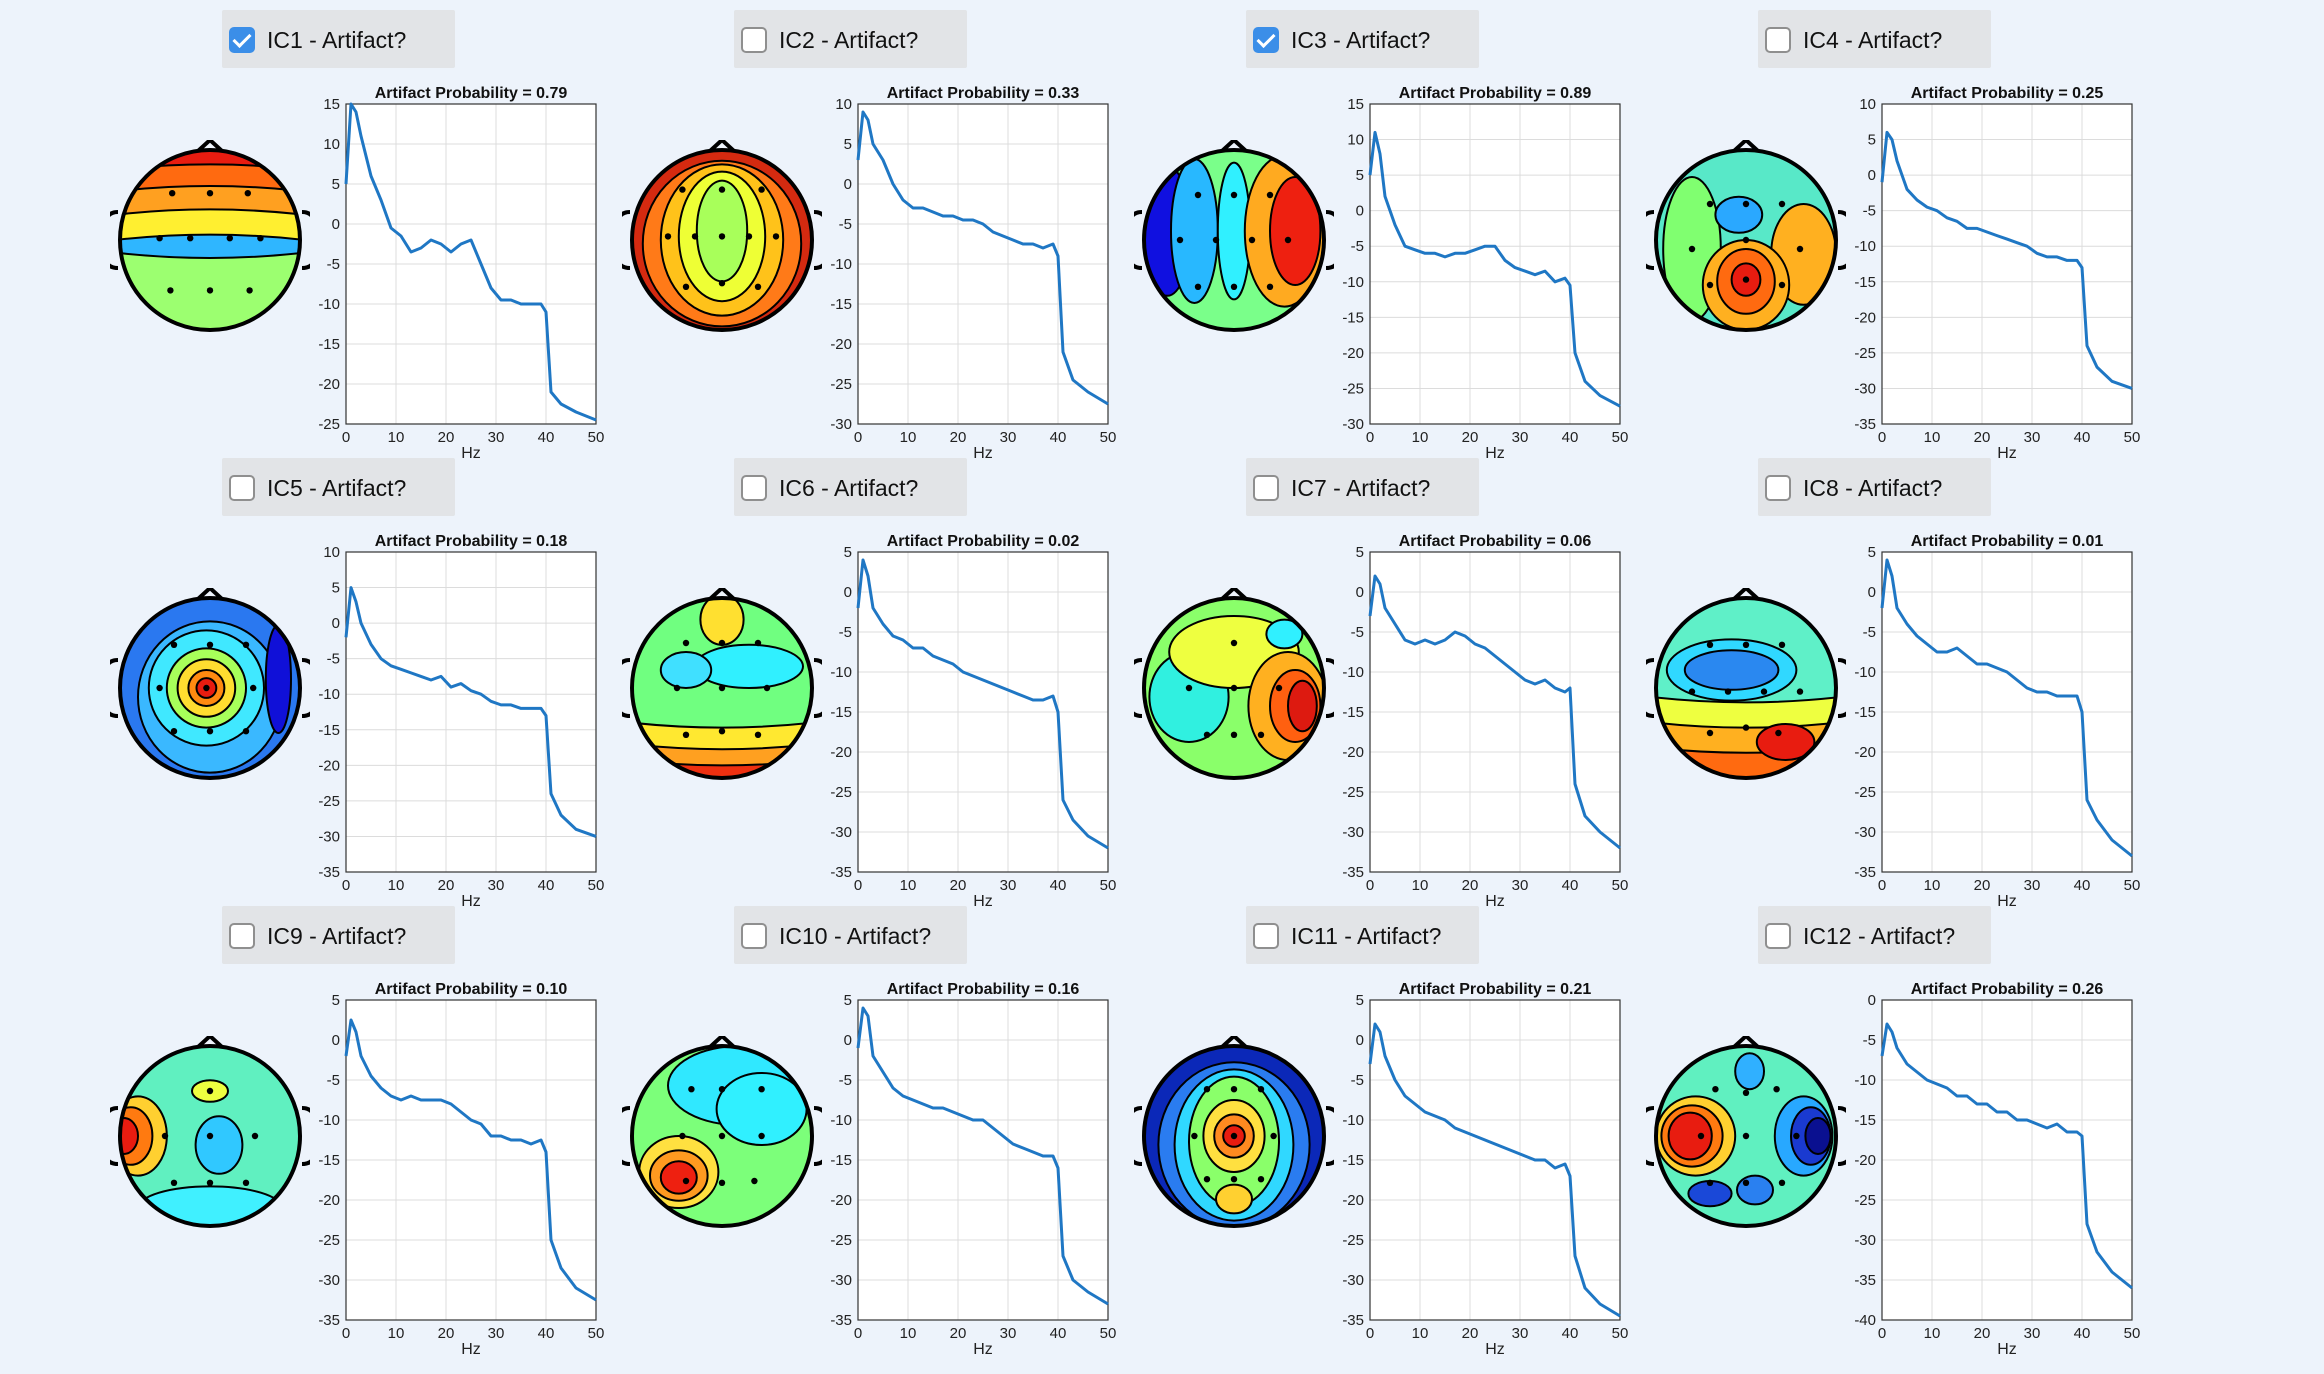 This screenshot has height=1374, width=2324. Describe the element at coordinates (982, 258) in the screenshot. I see `spectrum-line` at that location.